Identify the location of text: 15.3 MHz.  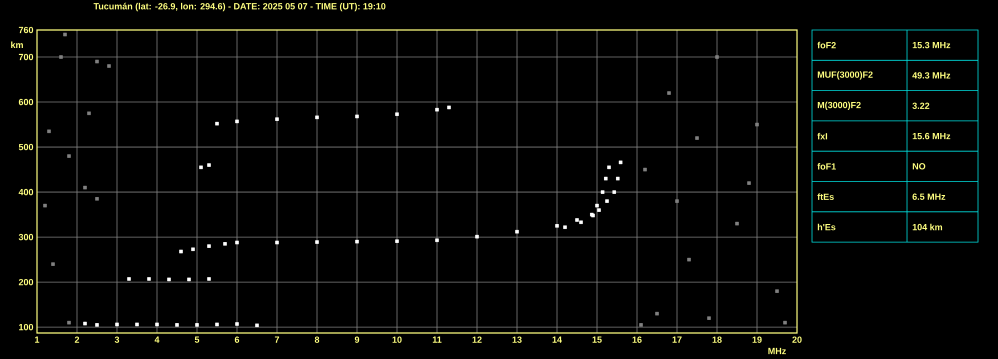
(931, 45).